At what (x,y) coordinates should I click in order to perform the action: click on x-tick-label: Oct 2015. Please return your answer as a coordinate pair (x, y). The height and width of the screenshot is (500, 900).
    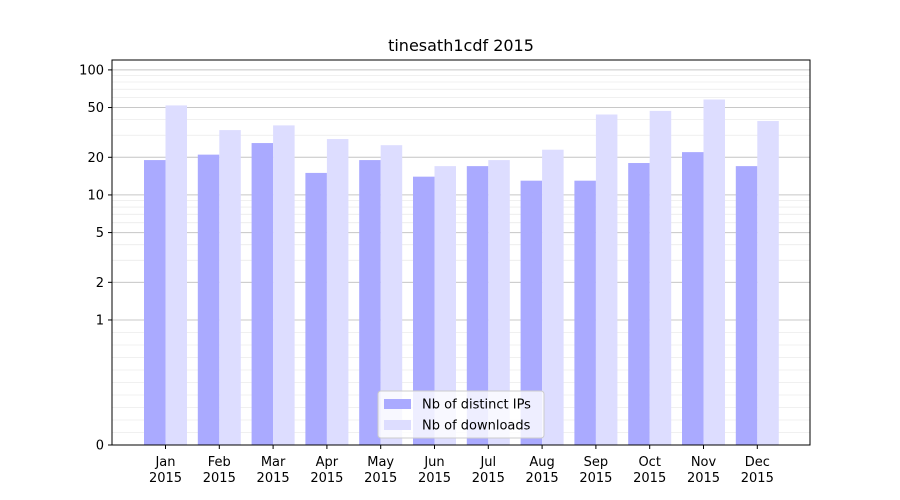
    Looking at the image, I should click on (649, 470).